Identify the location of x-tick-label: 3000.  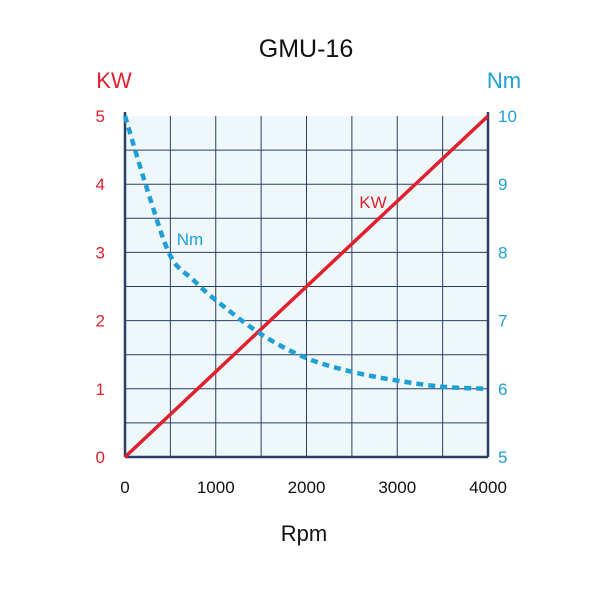
(397, 487).